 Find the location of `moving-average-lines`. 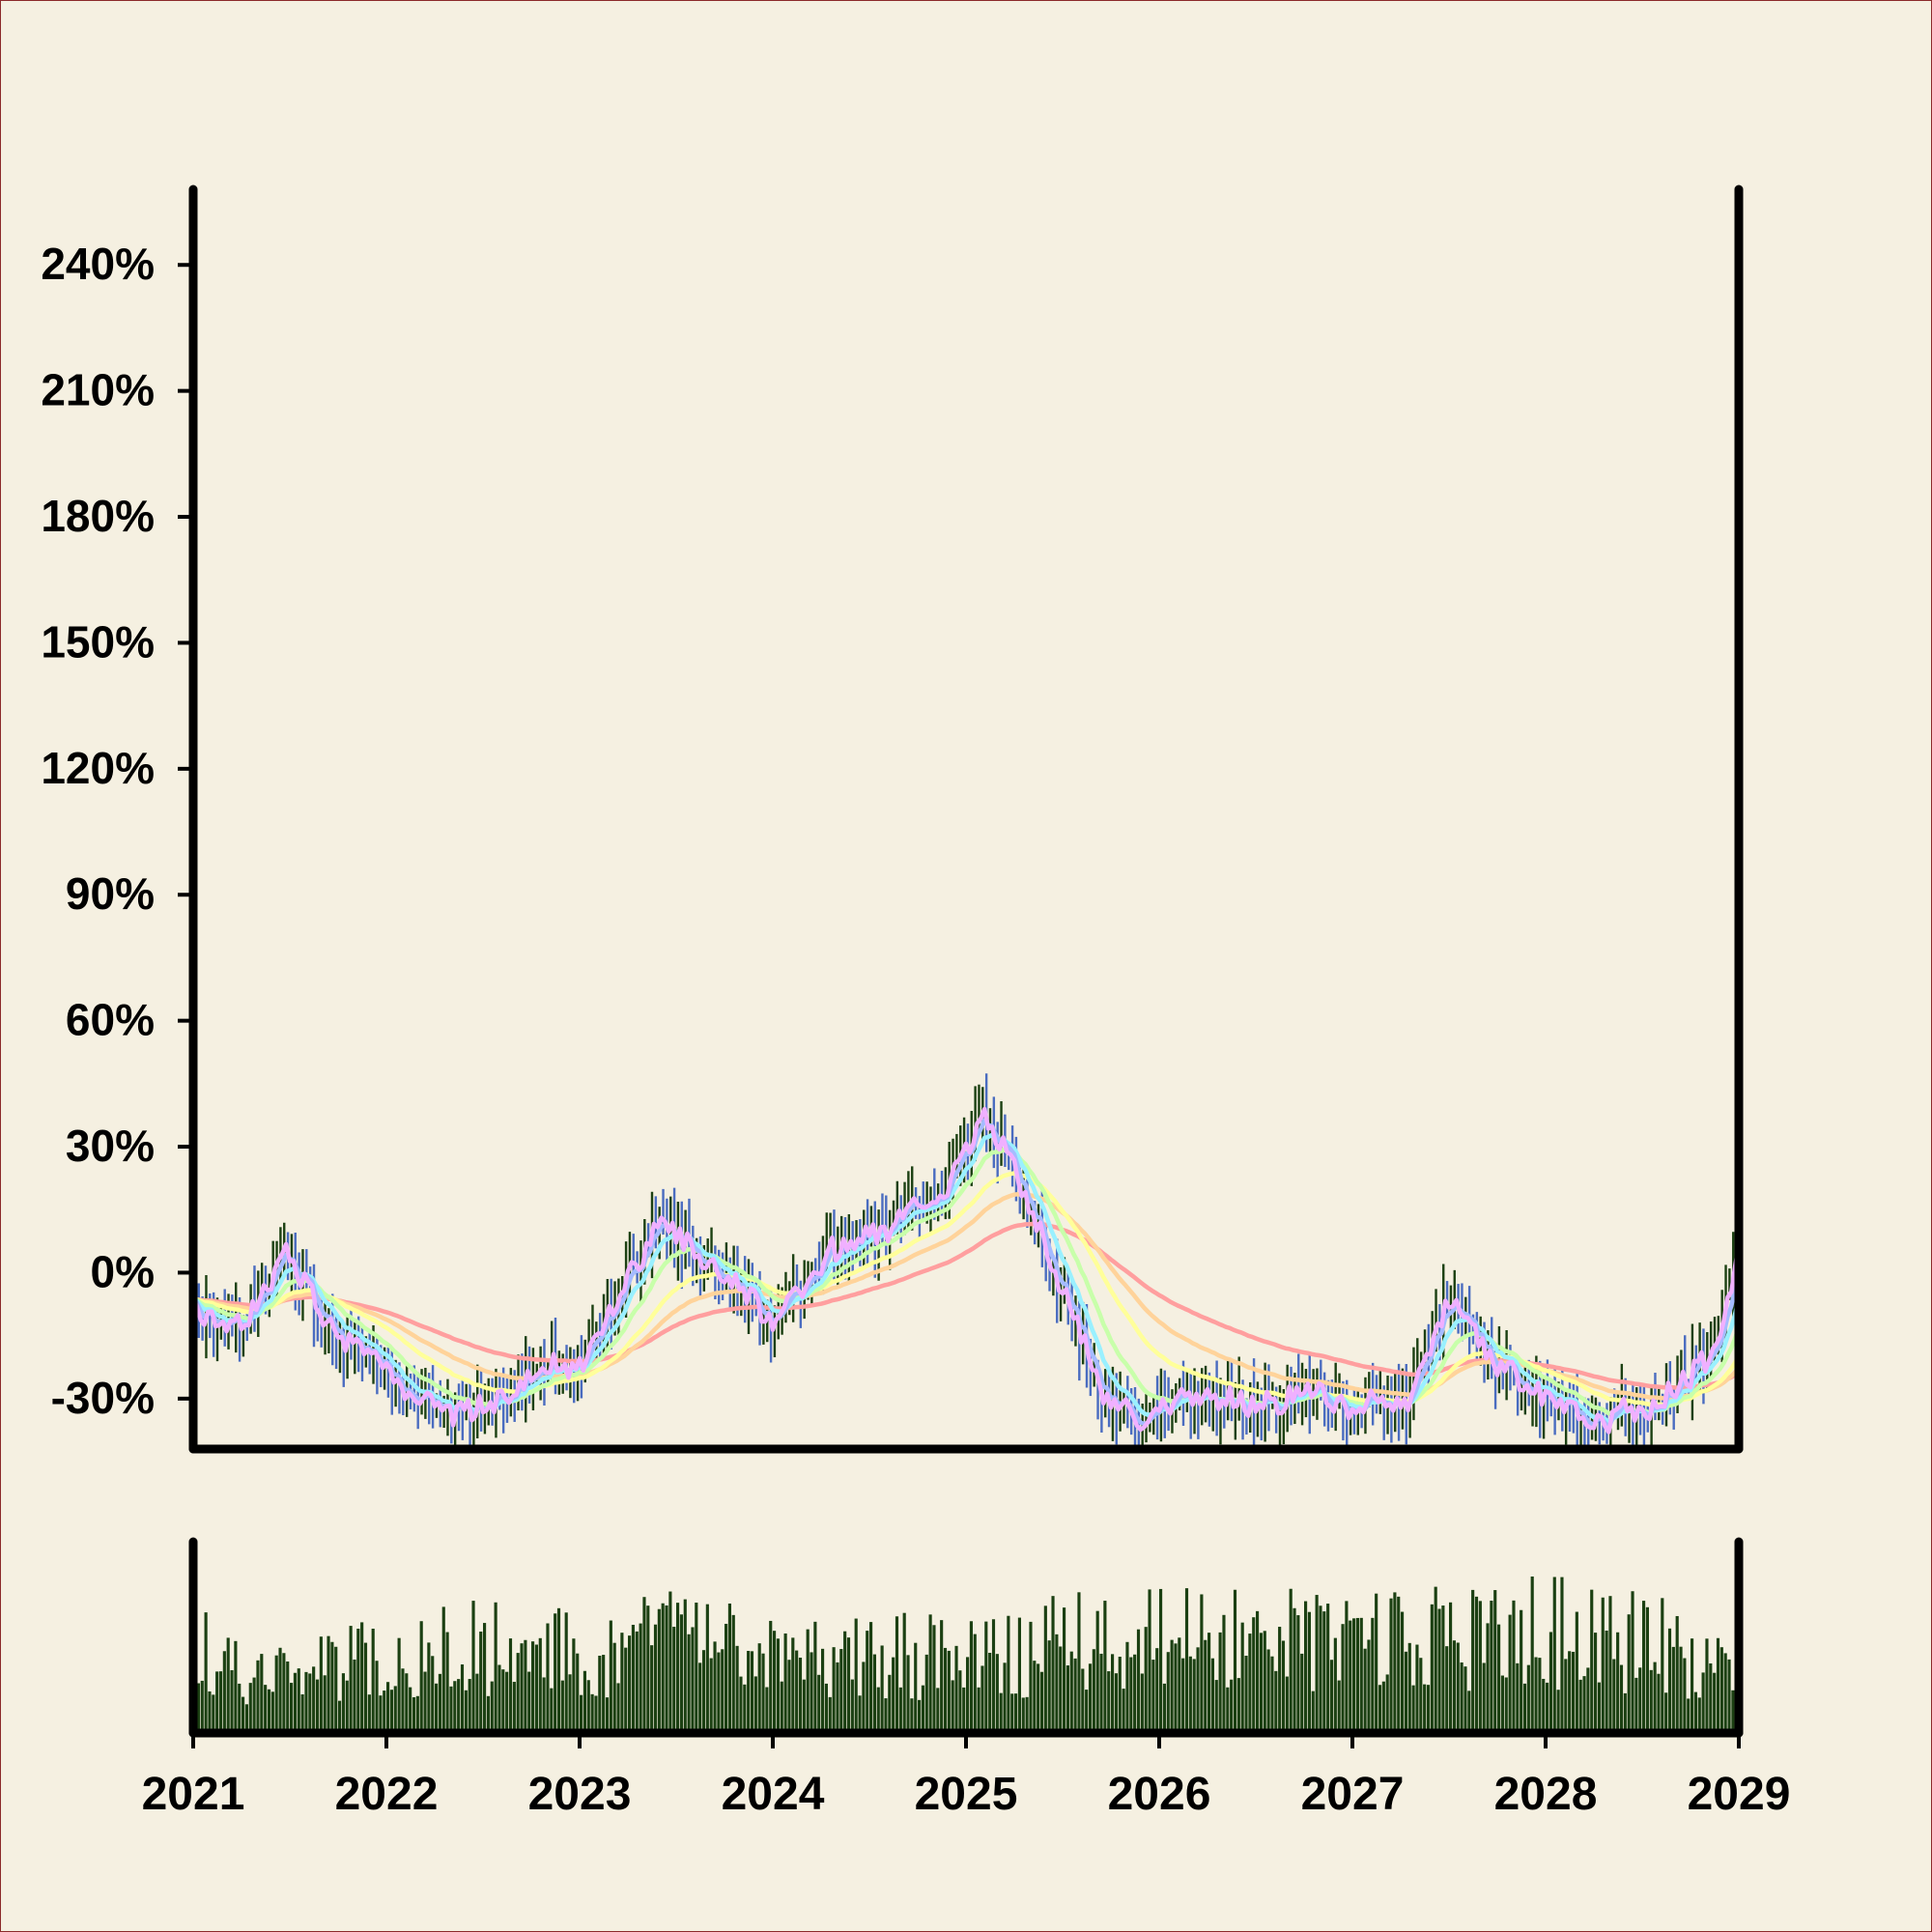

moving-average-lines is located at coordinates (966, 1270).